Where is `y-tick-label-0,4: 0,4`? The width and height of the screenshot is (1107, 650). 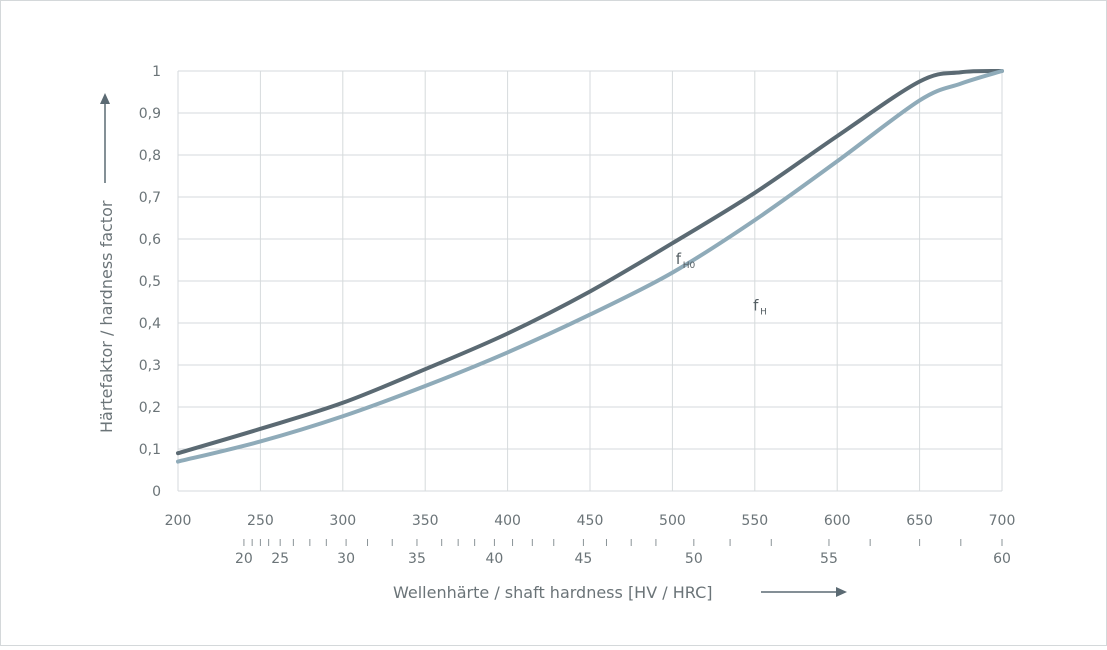 y-tick-label-0,4: 0,4 is located at coordinates (150, 324).